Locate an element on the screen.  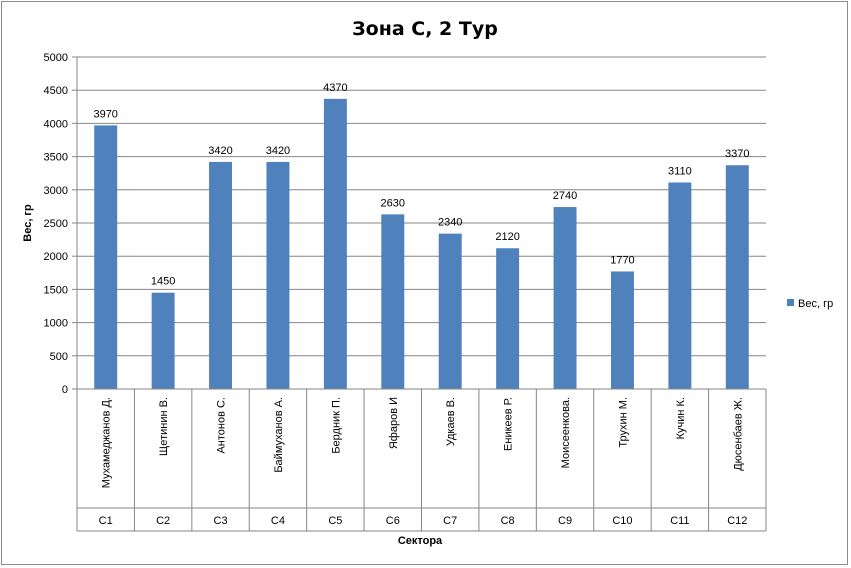
data-label: 2340 is located at coordinates (450, 223).